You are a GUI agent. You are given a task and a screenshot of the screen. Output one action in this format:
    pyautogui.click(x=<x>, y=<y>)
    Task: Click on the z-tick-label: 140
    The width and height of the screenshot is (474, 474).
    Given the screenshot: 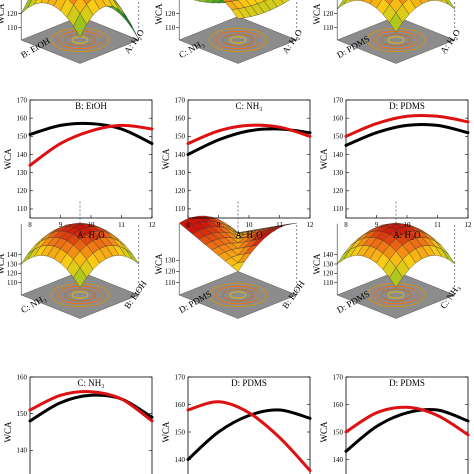 What is the action you would take?
    pyautogui.click(x=12, y=255)
    